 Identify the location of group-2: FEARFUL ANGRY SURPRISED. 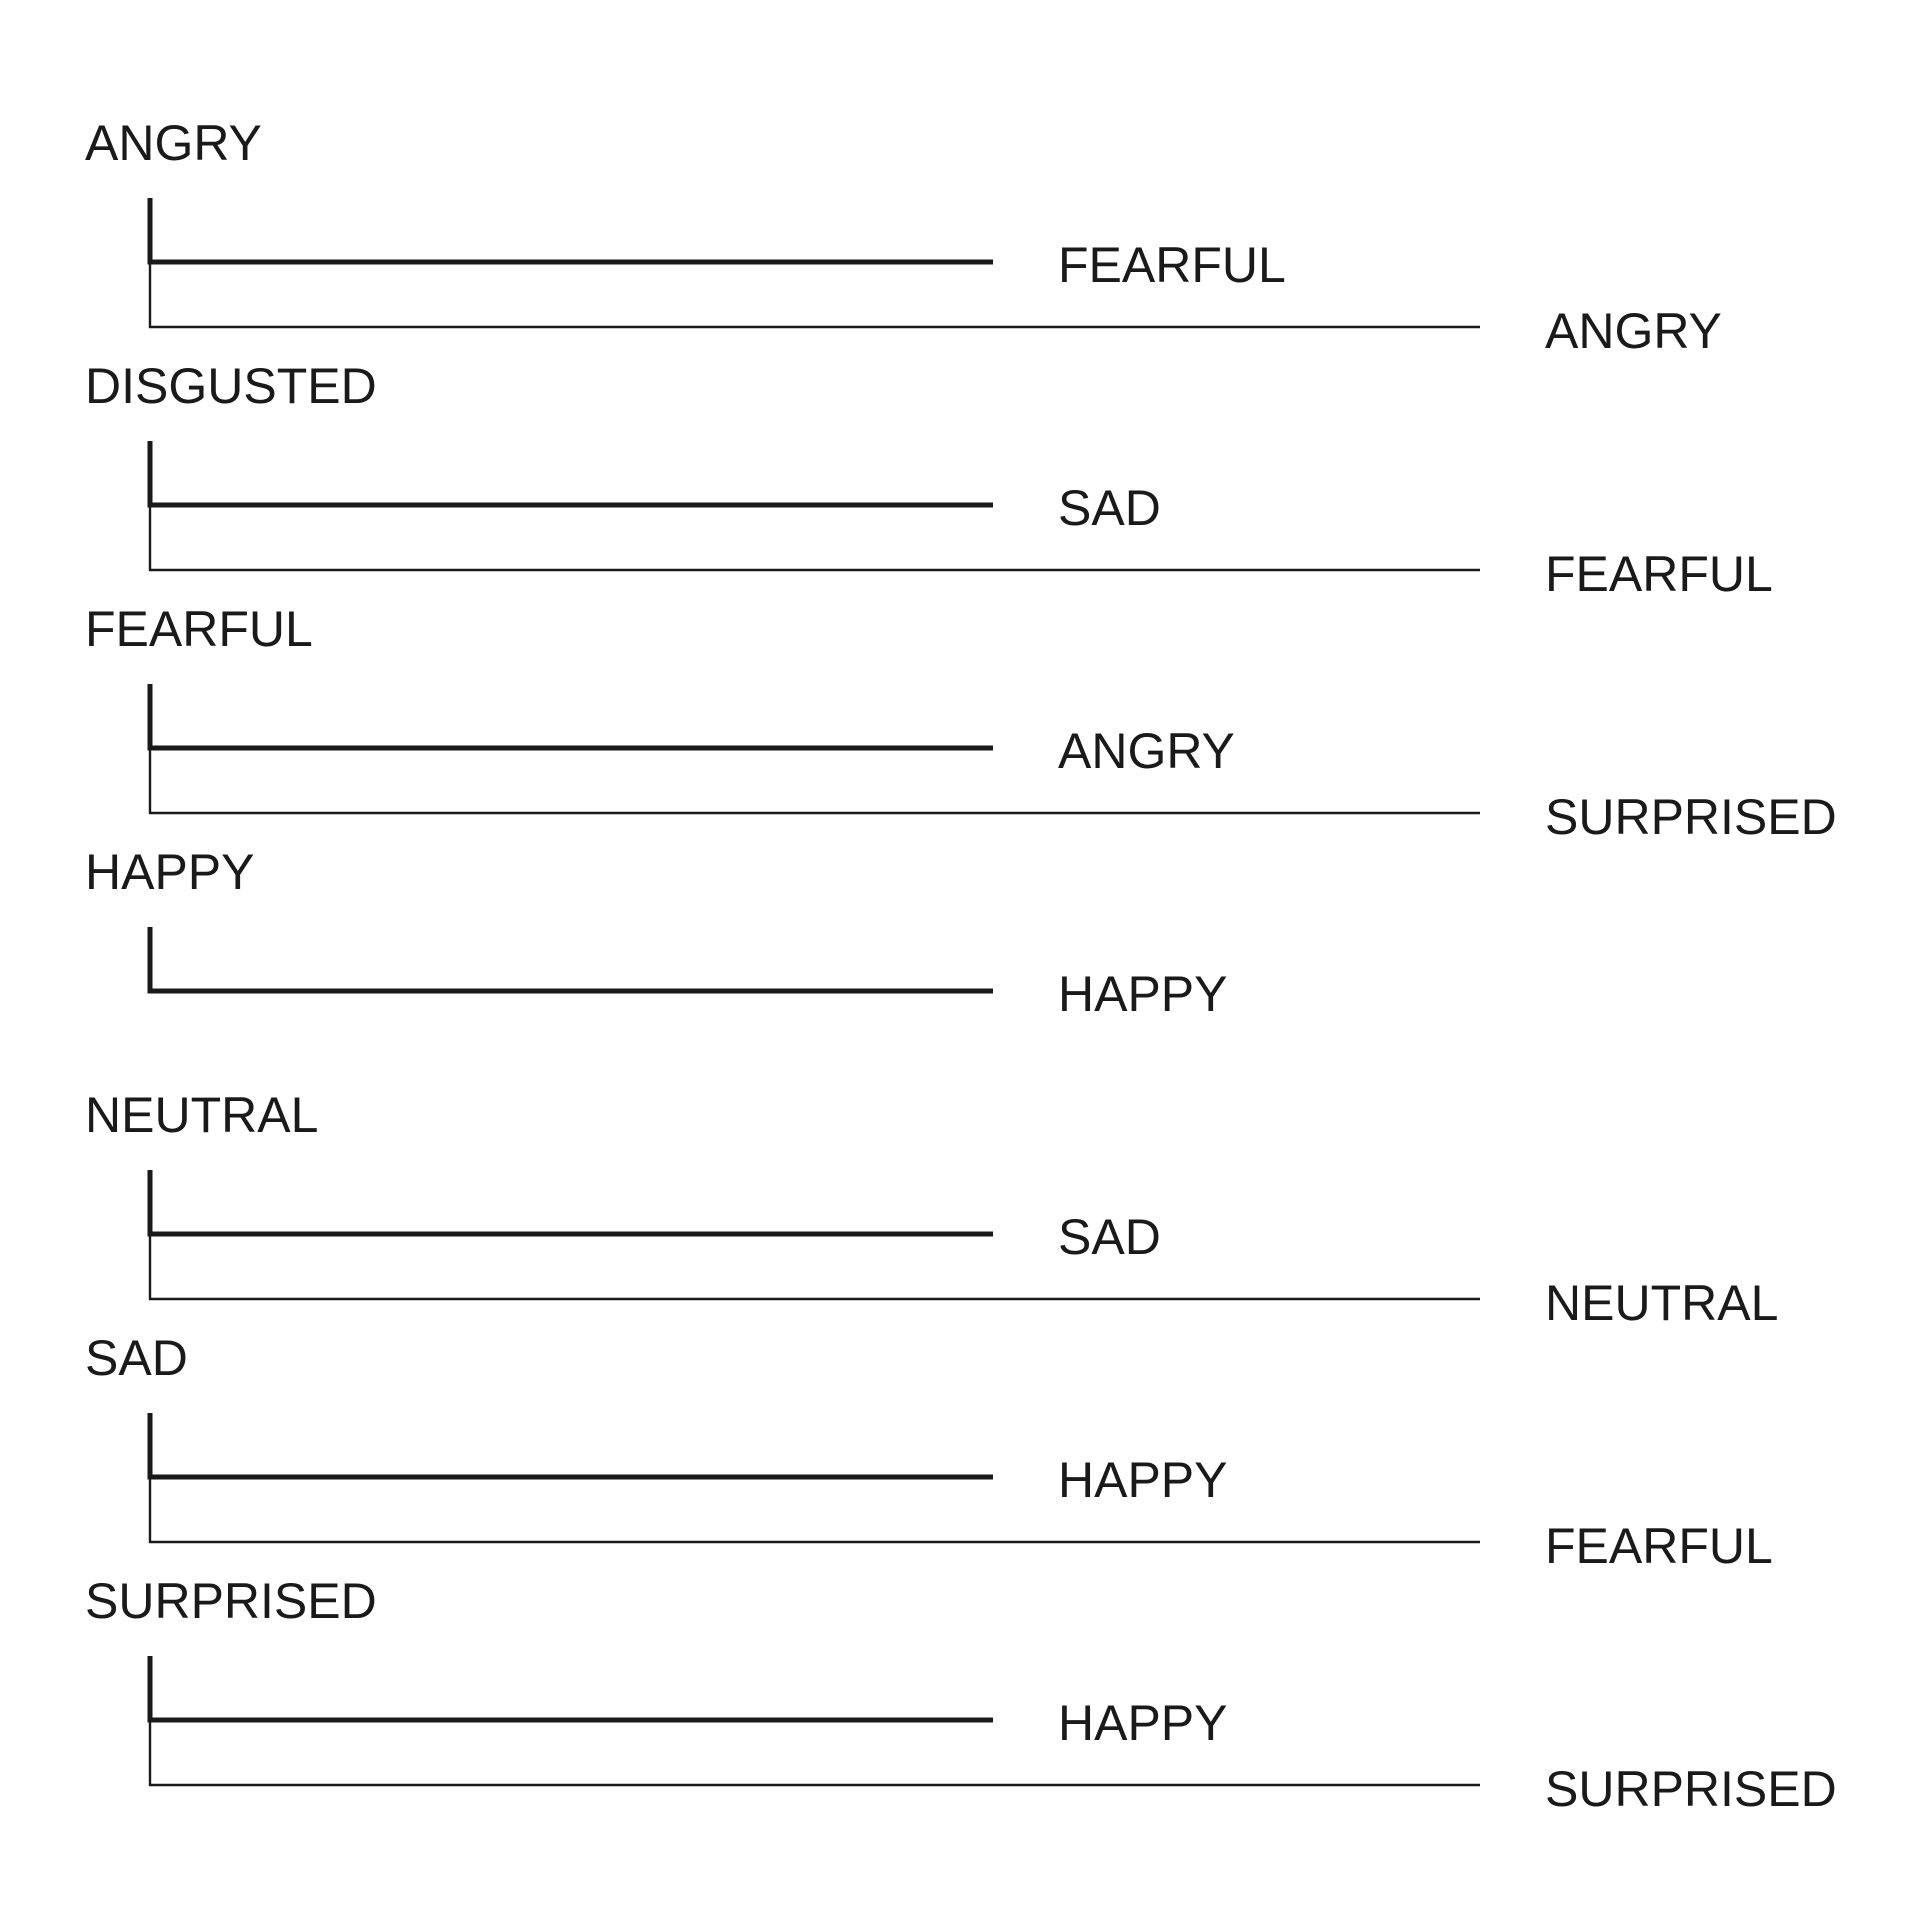
(961, 723).